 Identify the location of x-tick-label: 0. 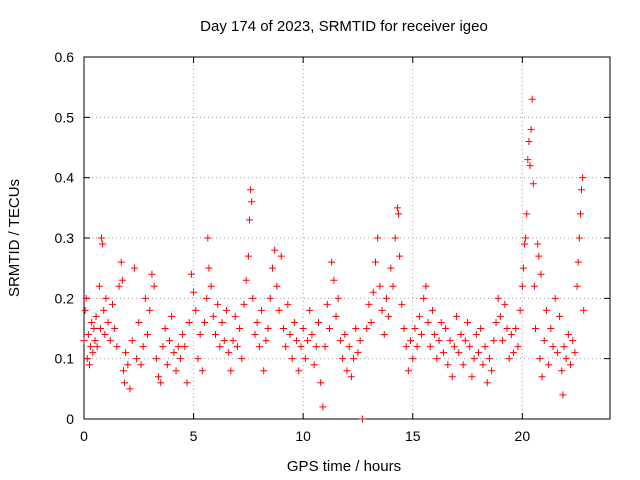
(84, 436).